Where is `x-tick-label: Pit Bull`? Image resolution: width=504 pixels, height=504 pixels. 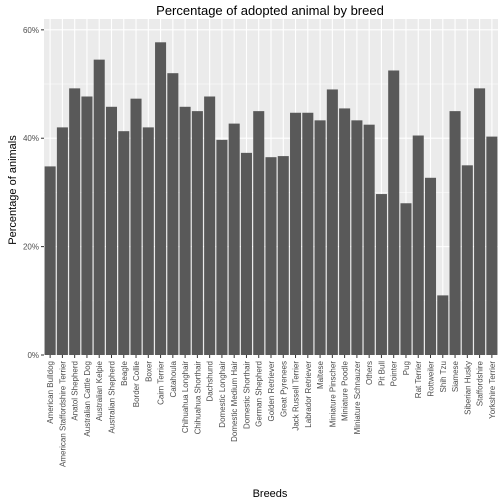
x-tick-label: Pit Bull is located at coordinates (381, 373).